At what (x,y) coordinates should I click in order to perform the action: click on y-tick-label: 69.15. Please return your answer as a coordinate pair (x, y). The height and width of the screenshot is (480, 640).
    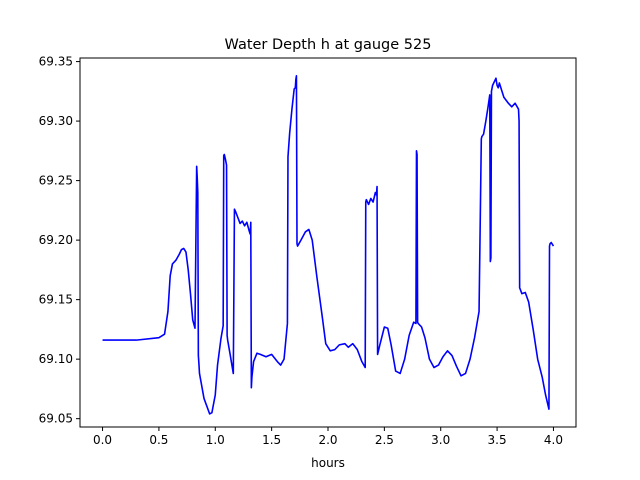
    Looking at the image, I should click on (56, 300).